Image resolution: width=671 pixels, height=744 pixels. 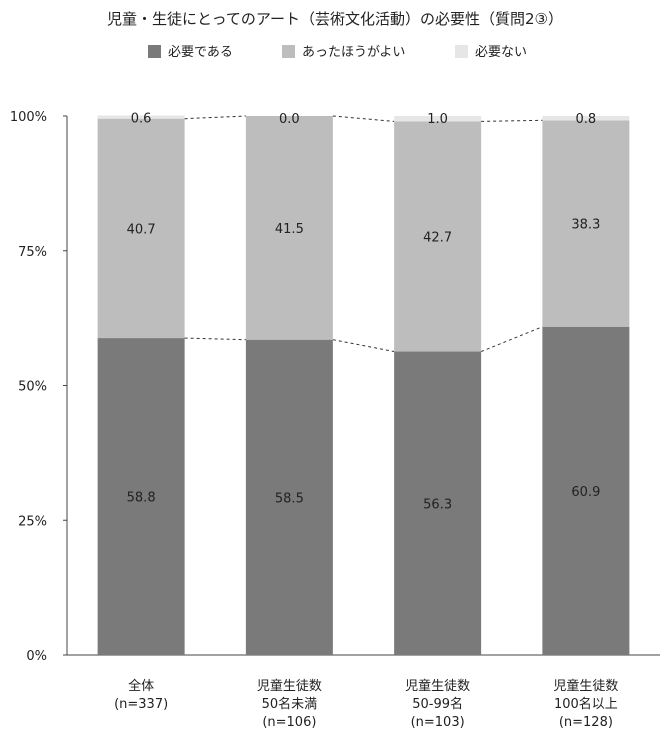 I want to click on value-label-2-2: 1.0, so click(x=437, y=119).